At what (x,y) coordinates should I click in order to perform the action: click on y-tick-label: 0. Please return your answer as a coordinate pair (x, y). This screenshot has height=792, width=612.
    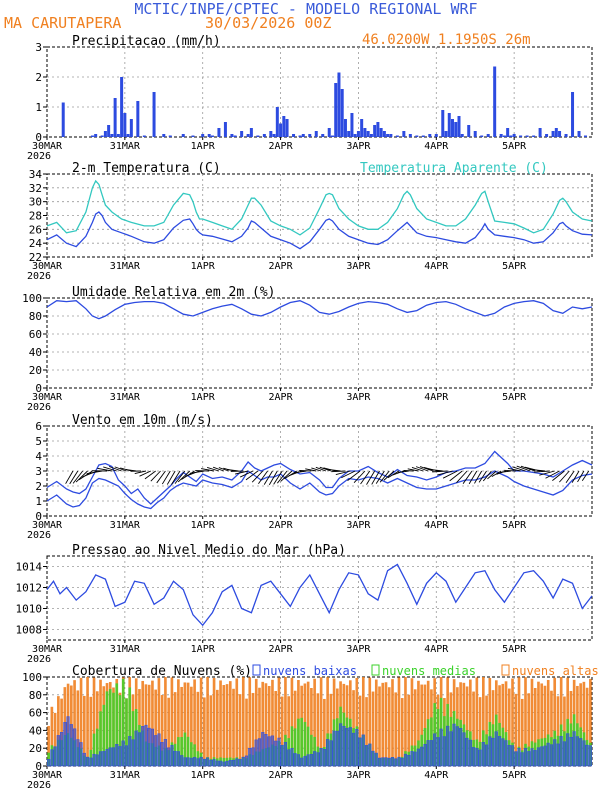
    Looking at the image, I should click on (38, 137).